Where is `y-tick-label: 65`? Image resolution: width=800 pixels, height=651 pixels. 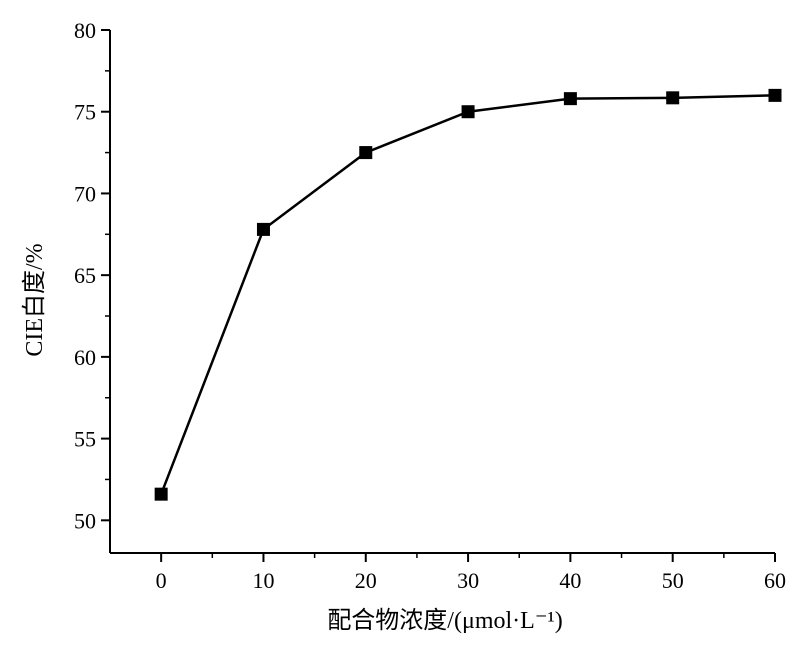 y-tick-label: 65 is located at coordinates (85, 275).